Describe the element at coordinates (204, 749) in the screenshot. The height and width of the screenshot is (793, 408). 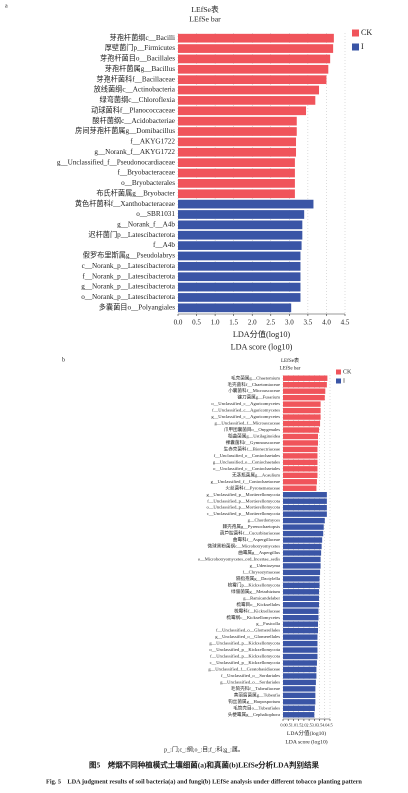
I see `caption-note: p_:门;c_:纲;o_:目;f_:科;g_:属。` at that location.